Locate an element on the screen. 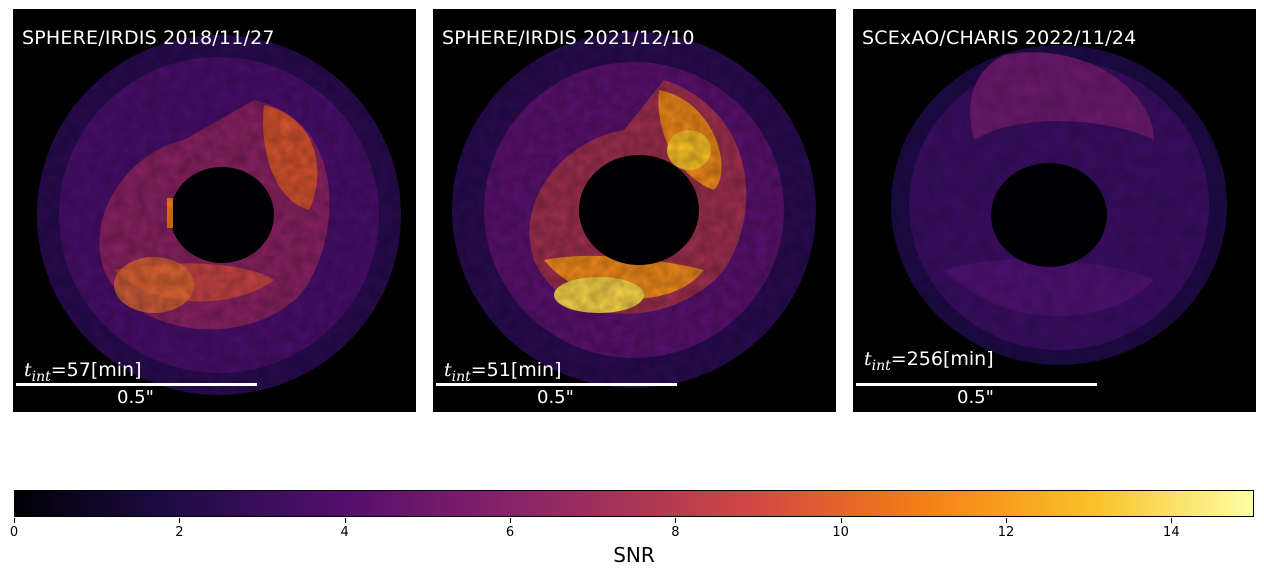 The image size is (1264, 577). colorbar-tick-label: 12 is located at coordinates (1006, 532).